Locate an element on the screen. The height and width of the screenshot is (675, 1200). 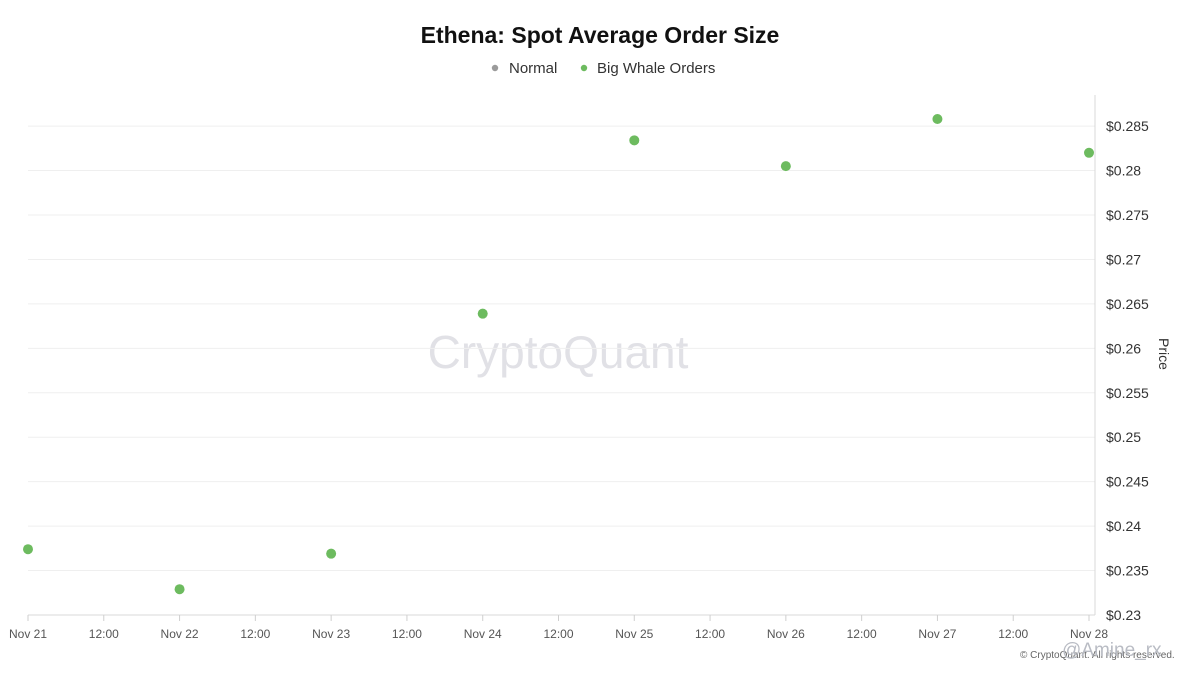
legend-label-normal: Normal is located at coordinates (533, 68).